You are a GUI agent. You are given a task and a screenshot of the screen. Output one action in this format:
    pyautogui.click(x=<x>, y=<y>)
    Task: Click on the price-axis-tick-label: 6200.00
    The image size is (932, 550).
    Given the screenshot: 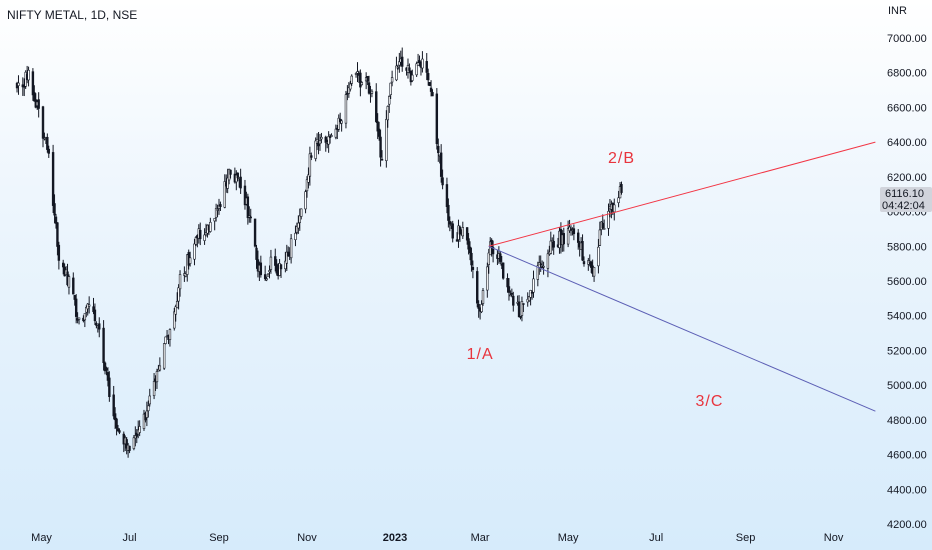 What is the action you would take?
    pyautogui.click(x=907, y=178)
    